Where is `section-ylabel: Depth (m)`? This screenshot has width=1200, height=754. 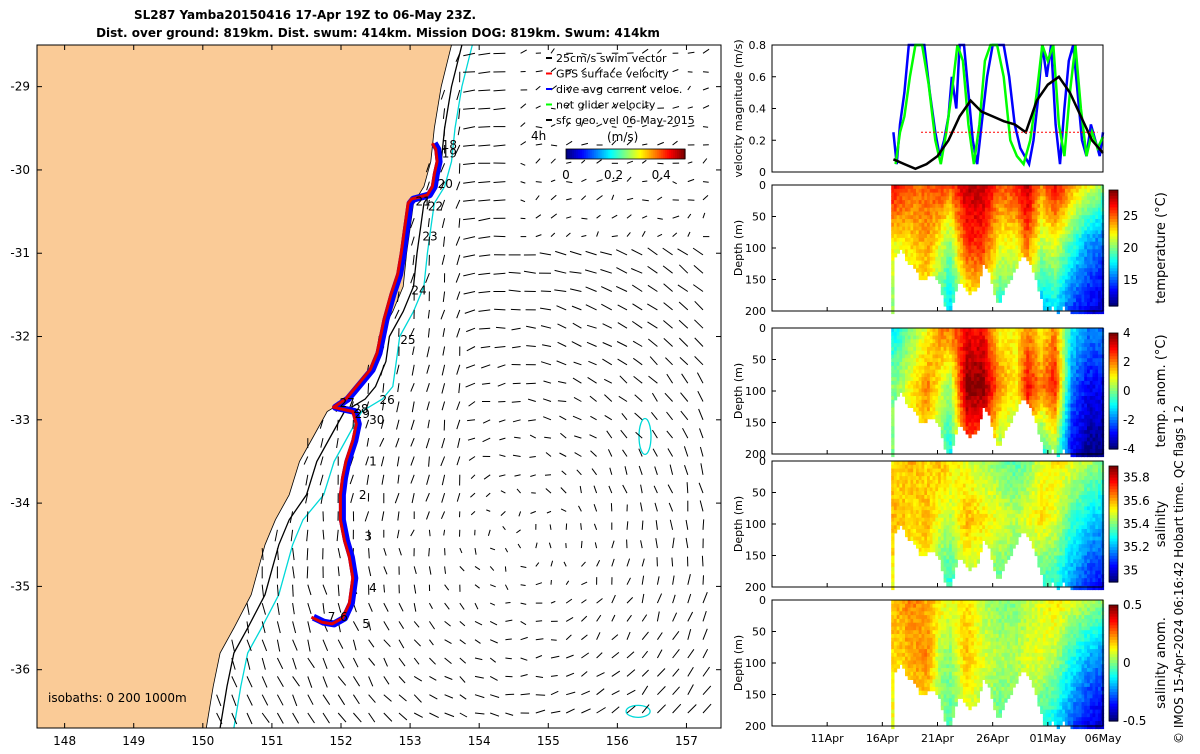 section-ylabel: Depth (m) is located at coordinates (738, 248).